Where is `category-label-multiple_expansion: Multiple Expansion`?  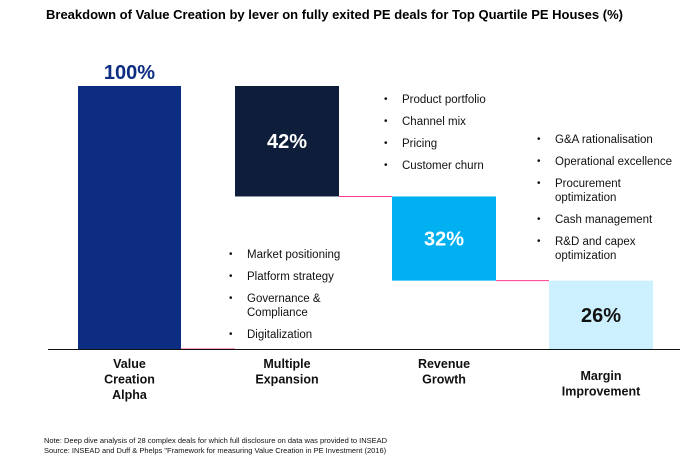 category-label-multiple_expansion: Multiple Expansion is located at coordinates (286, 372).